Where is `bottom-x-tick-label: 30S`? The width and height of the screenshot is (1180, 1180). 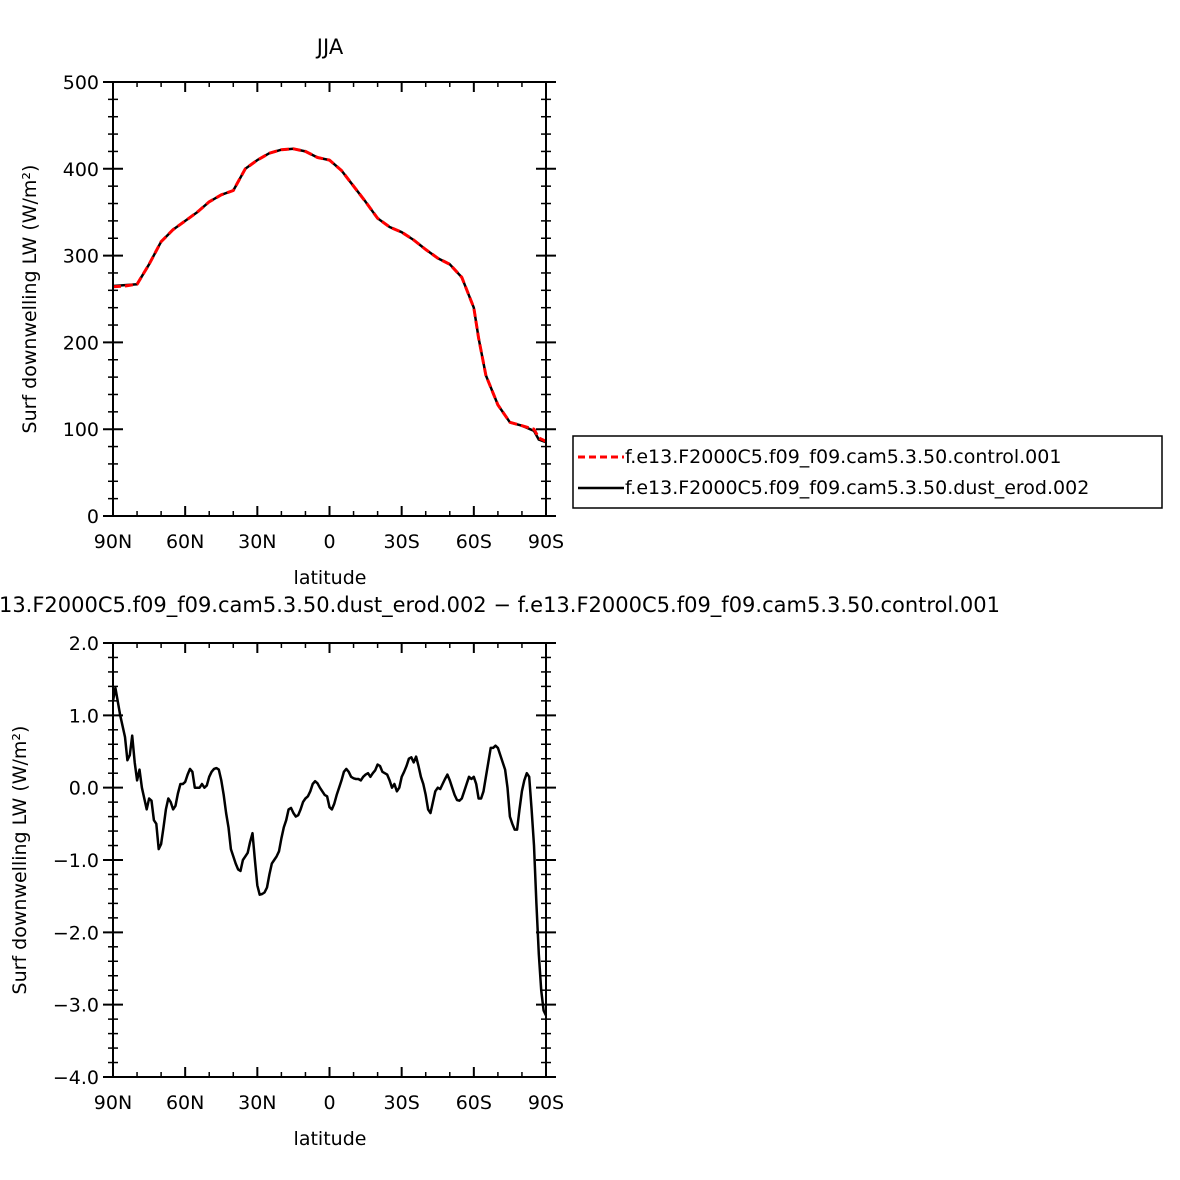
bottom-x-tick-label: 30S is located at coordinates (402, 1103).